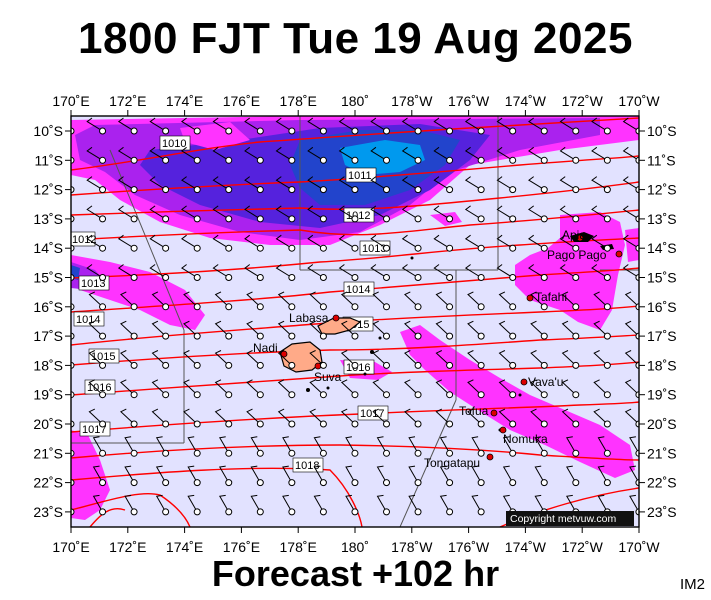 This screenshot has width=711, height=600. I want to click on marker-tafahi, so click(530, 298).